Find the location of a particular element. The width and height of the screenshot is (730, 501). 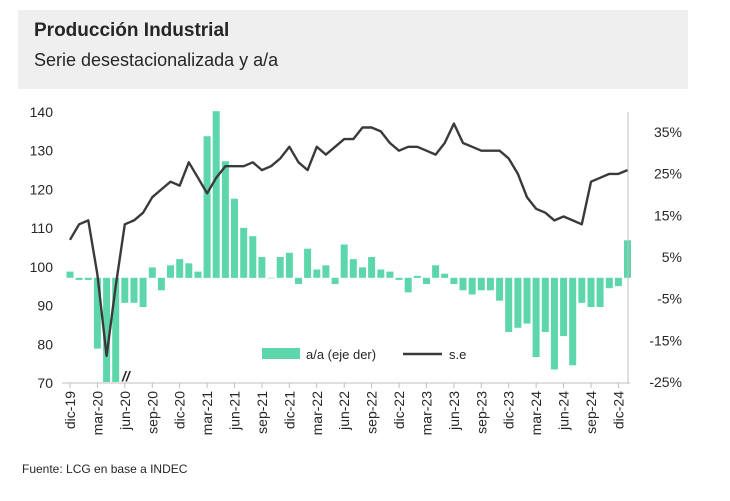

source-note: Fuente: LCG en base a INDEC is located at coordinates (105, 469).